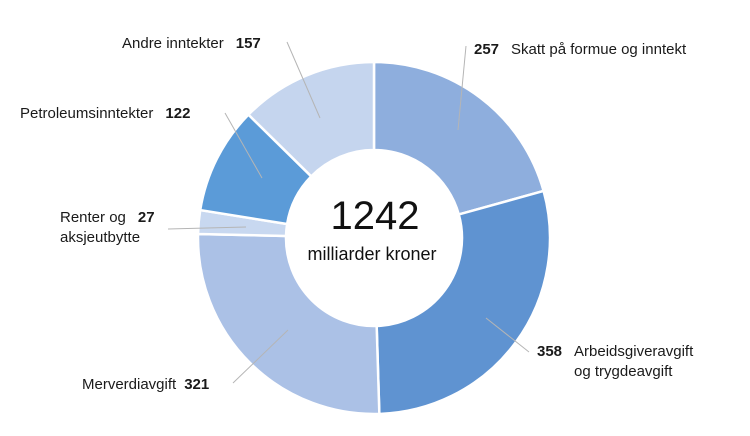 The width and height of the screenshot is (750, 436). What do you see at coordinates (196, 384) in the screenshot?
I see `slice-value-2: 321` at bounding box center [196, 384].